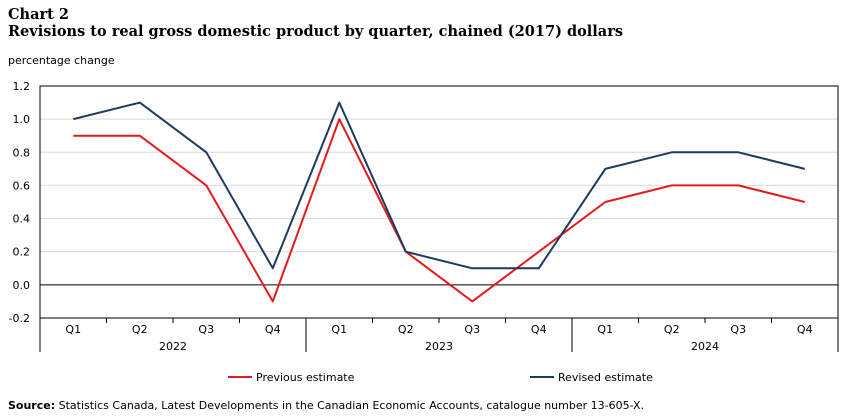 Image resolution: width=851 pixels, height=417 pixels. What do you see at coordinates (32, 405) in the screenshot?
I see `source-label: Source:` at bounding box center [32, 405].